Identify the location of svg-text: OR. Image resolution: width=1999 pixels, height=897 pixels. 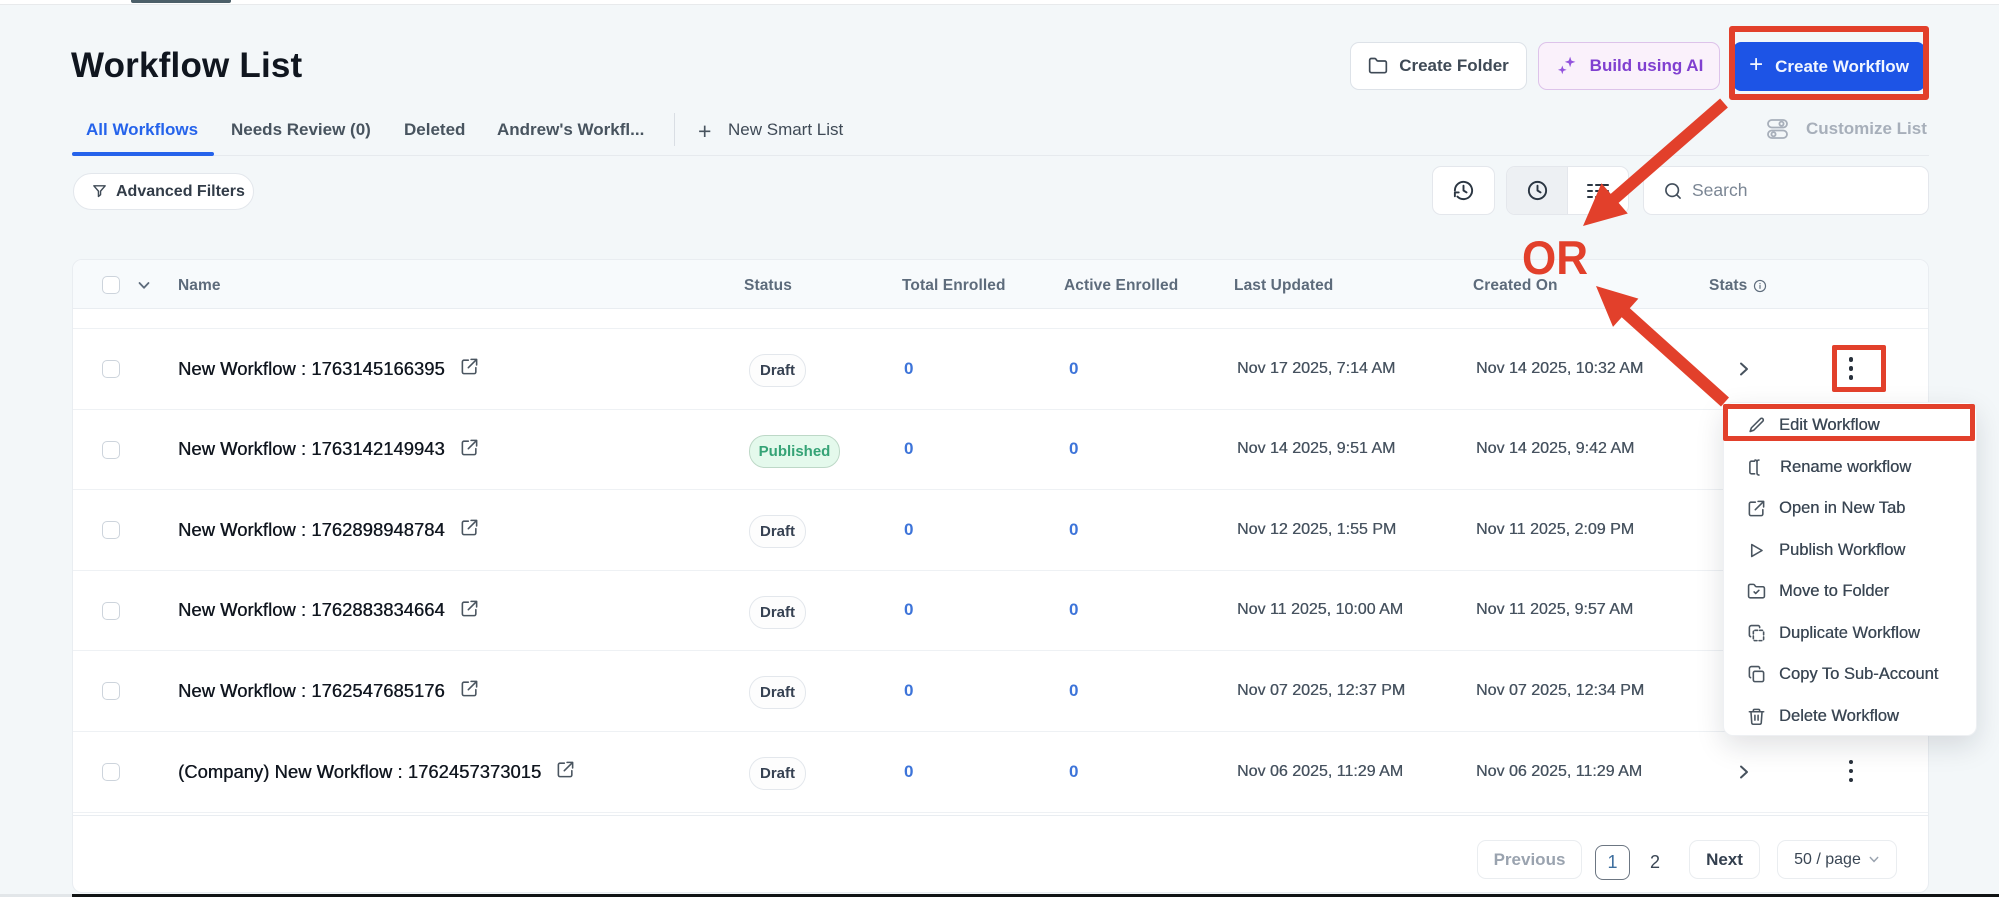
(1555, 257).